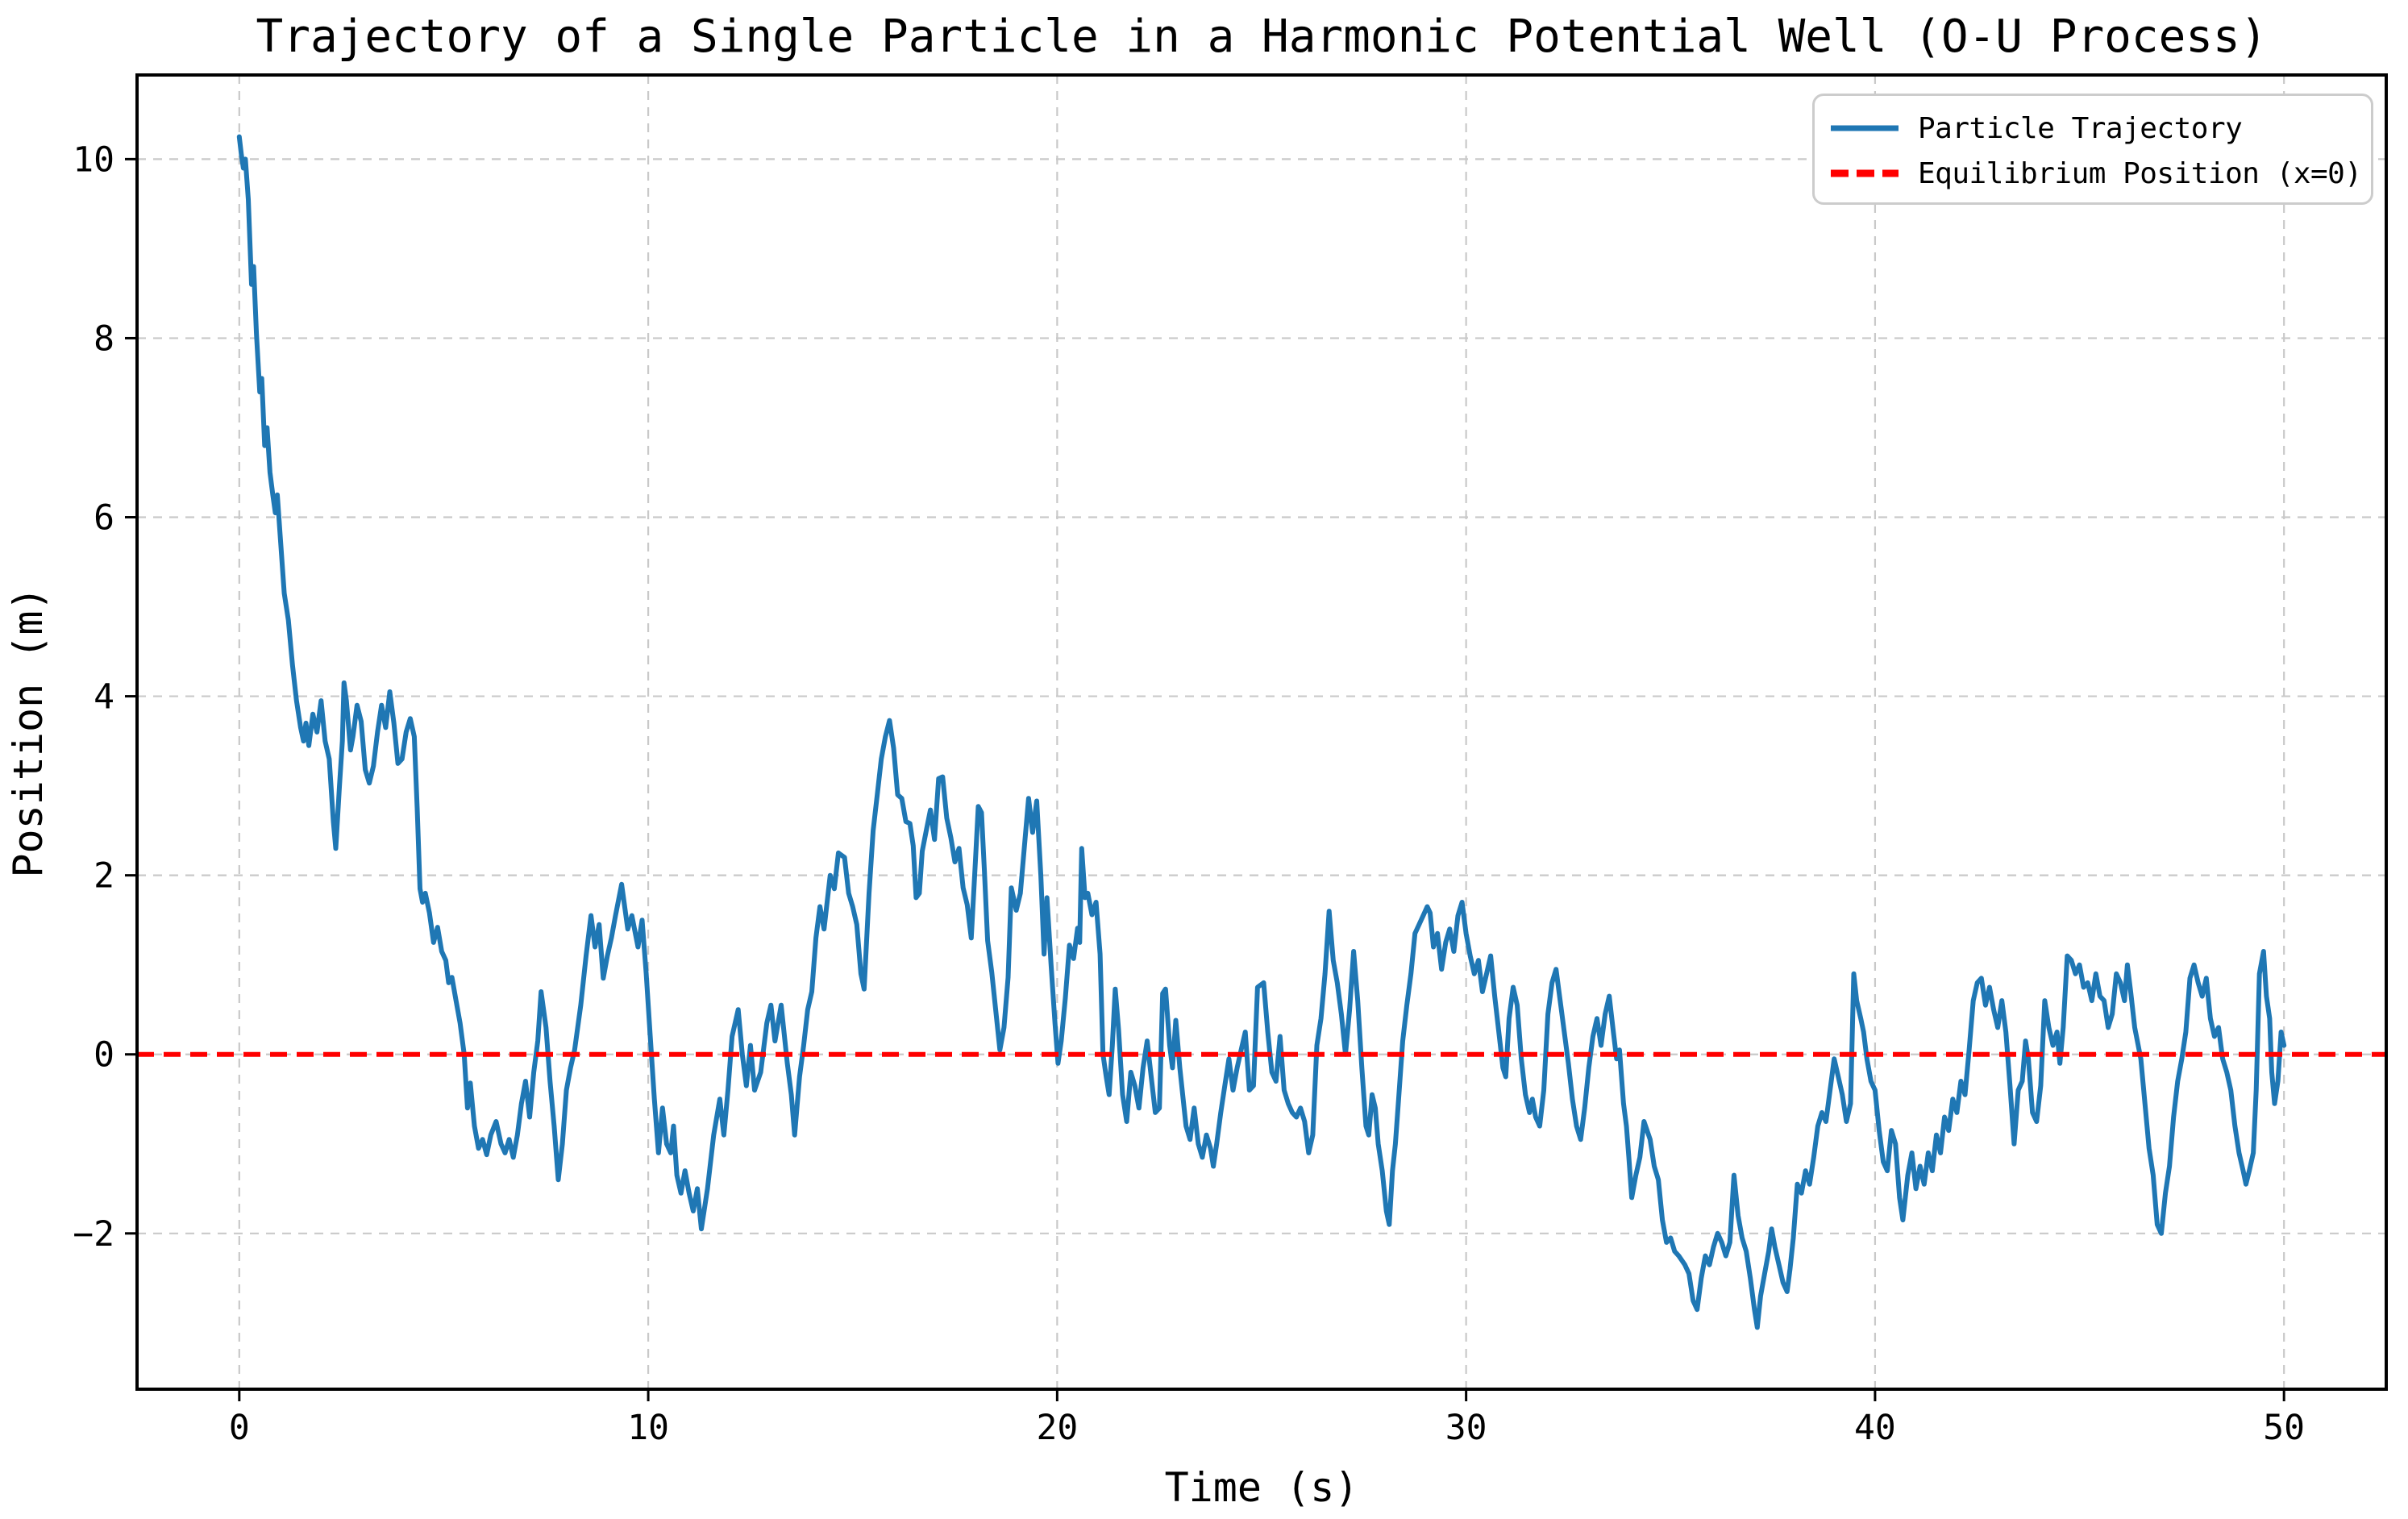 The image size is (2408, 1519). What do you see at coordinates (648, 1428) in the screenshot?
I see `x-tick-label: 10` at bounding box center [648, 1428].